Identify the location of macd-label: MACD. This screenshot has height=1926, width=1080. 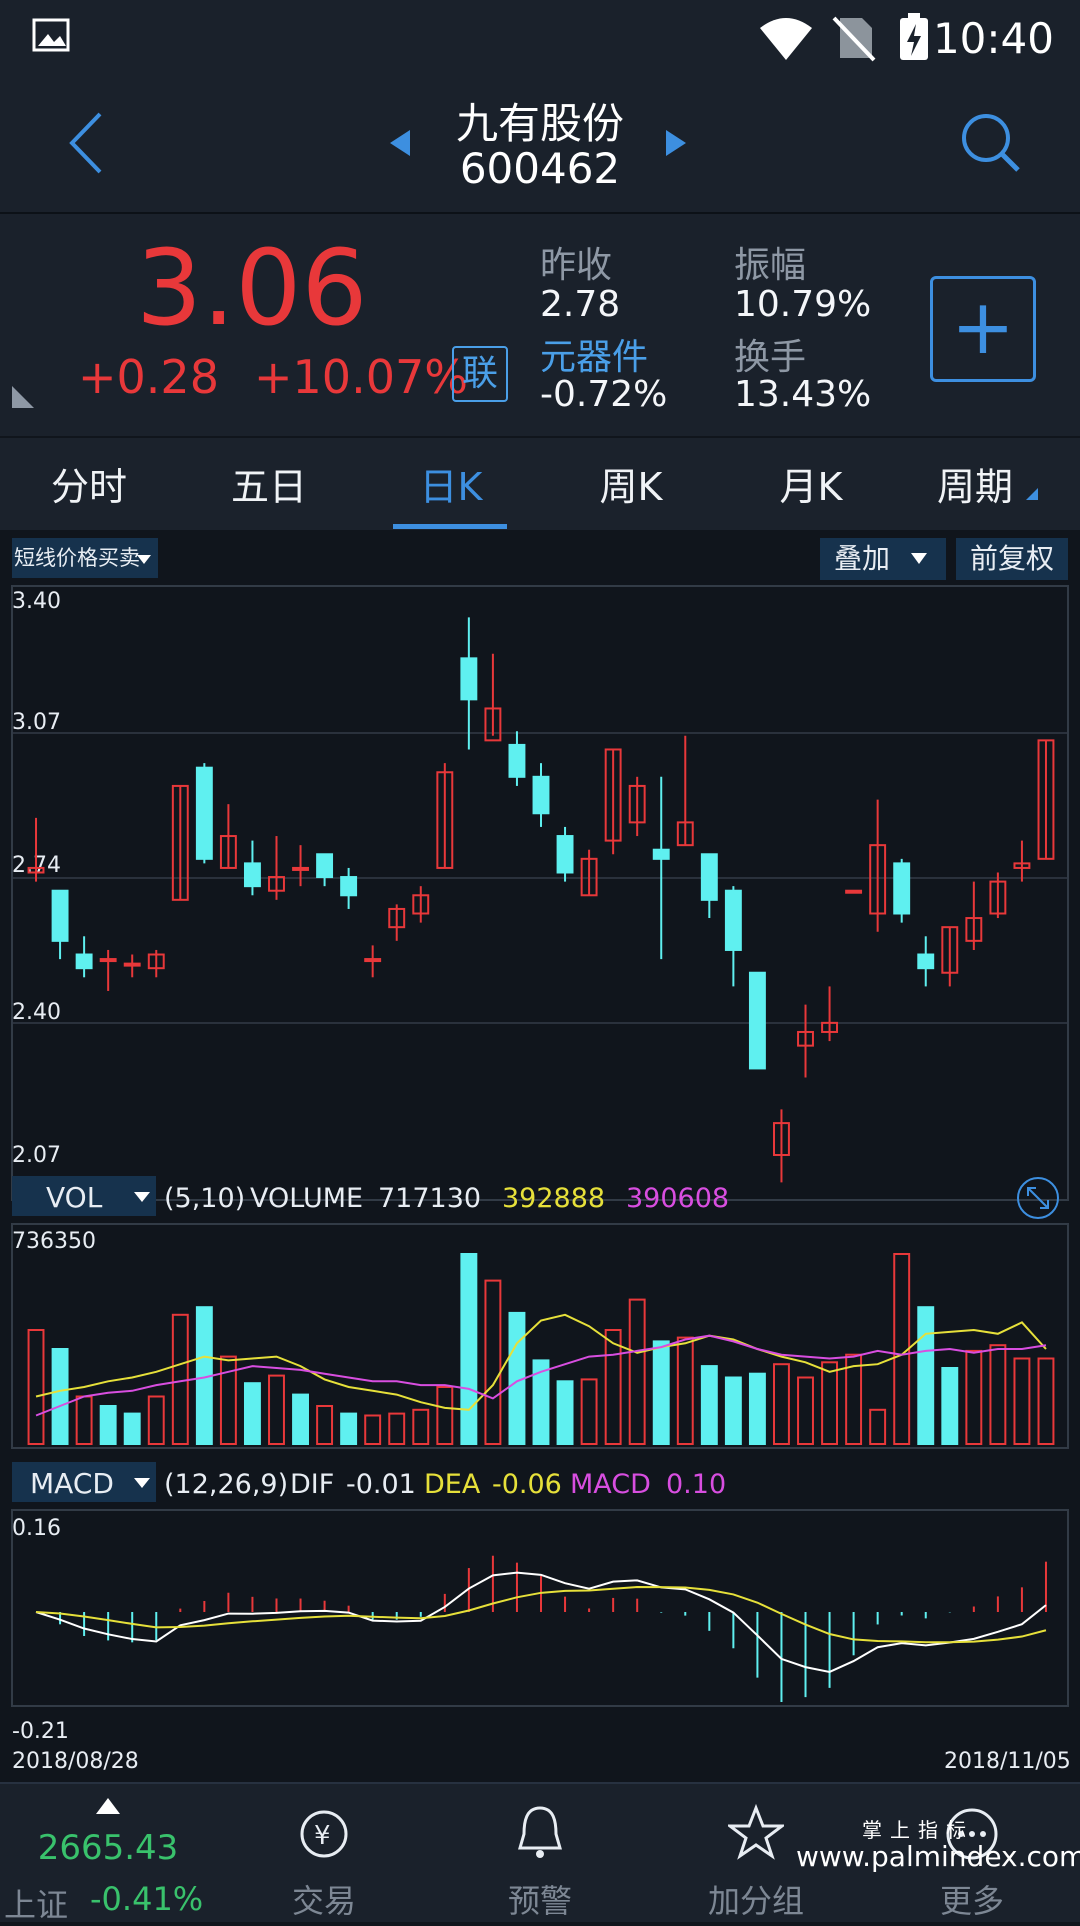
(610, 1484).